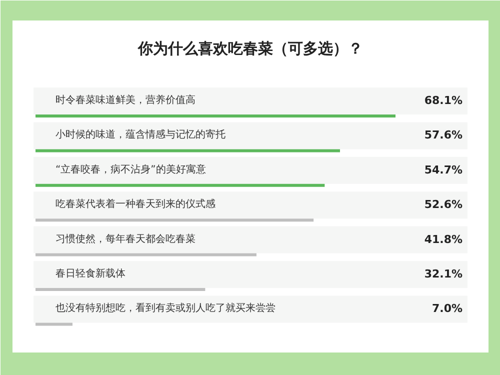  Describe the element at coordinates (250, 49) in the screenshot. I see `chart-title: 你为什么喜欢吃春菜（可多选）？` at that location.